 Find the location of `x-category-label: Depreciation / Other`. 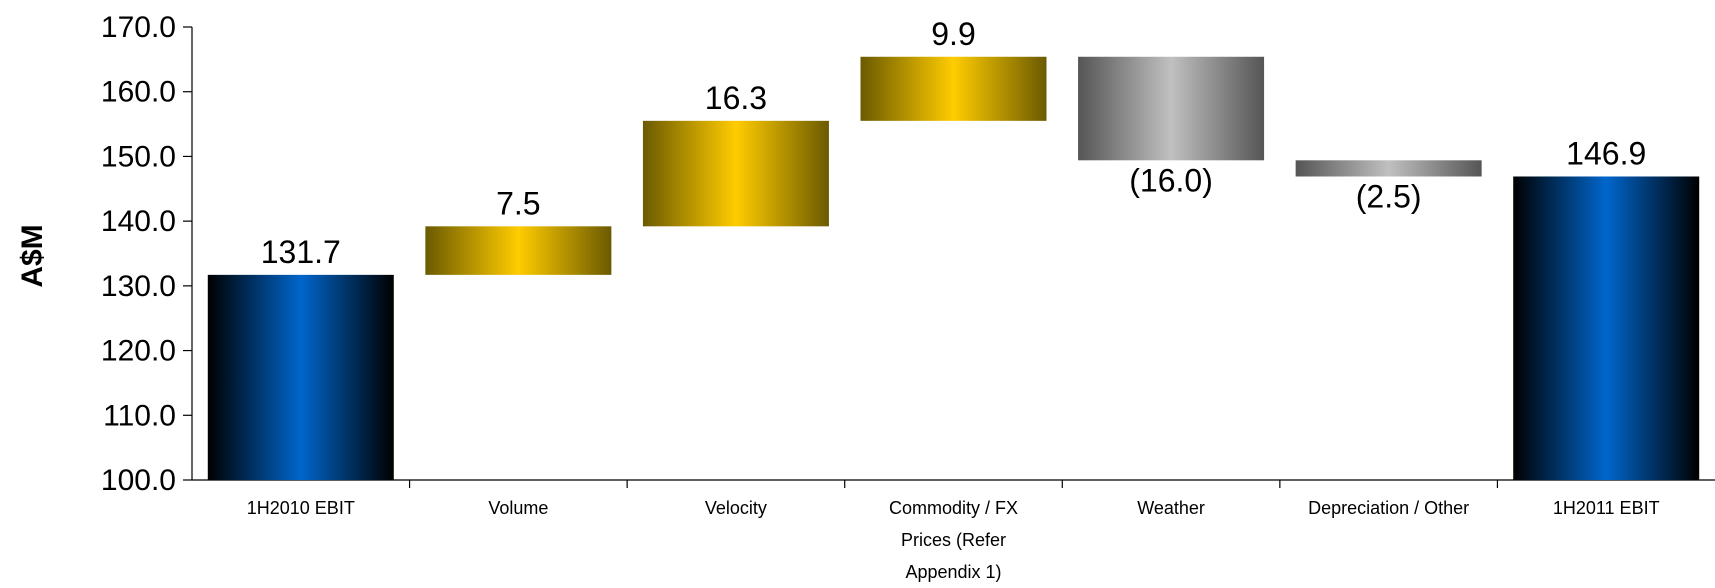

x-category-label: Depreciation / Other is located at coordinates (1388, 508).